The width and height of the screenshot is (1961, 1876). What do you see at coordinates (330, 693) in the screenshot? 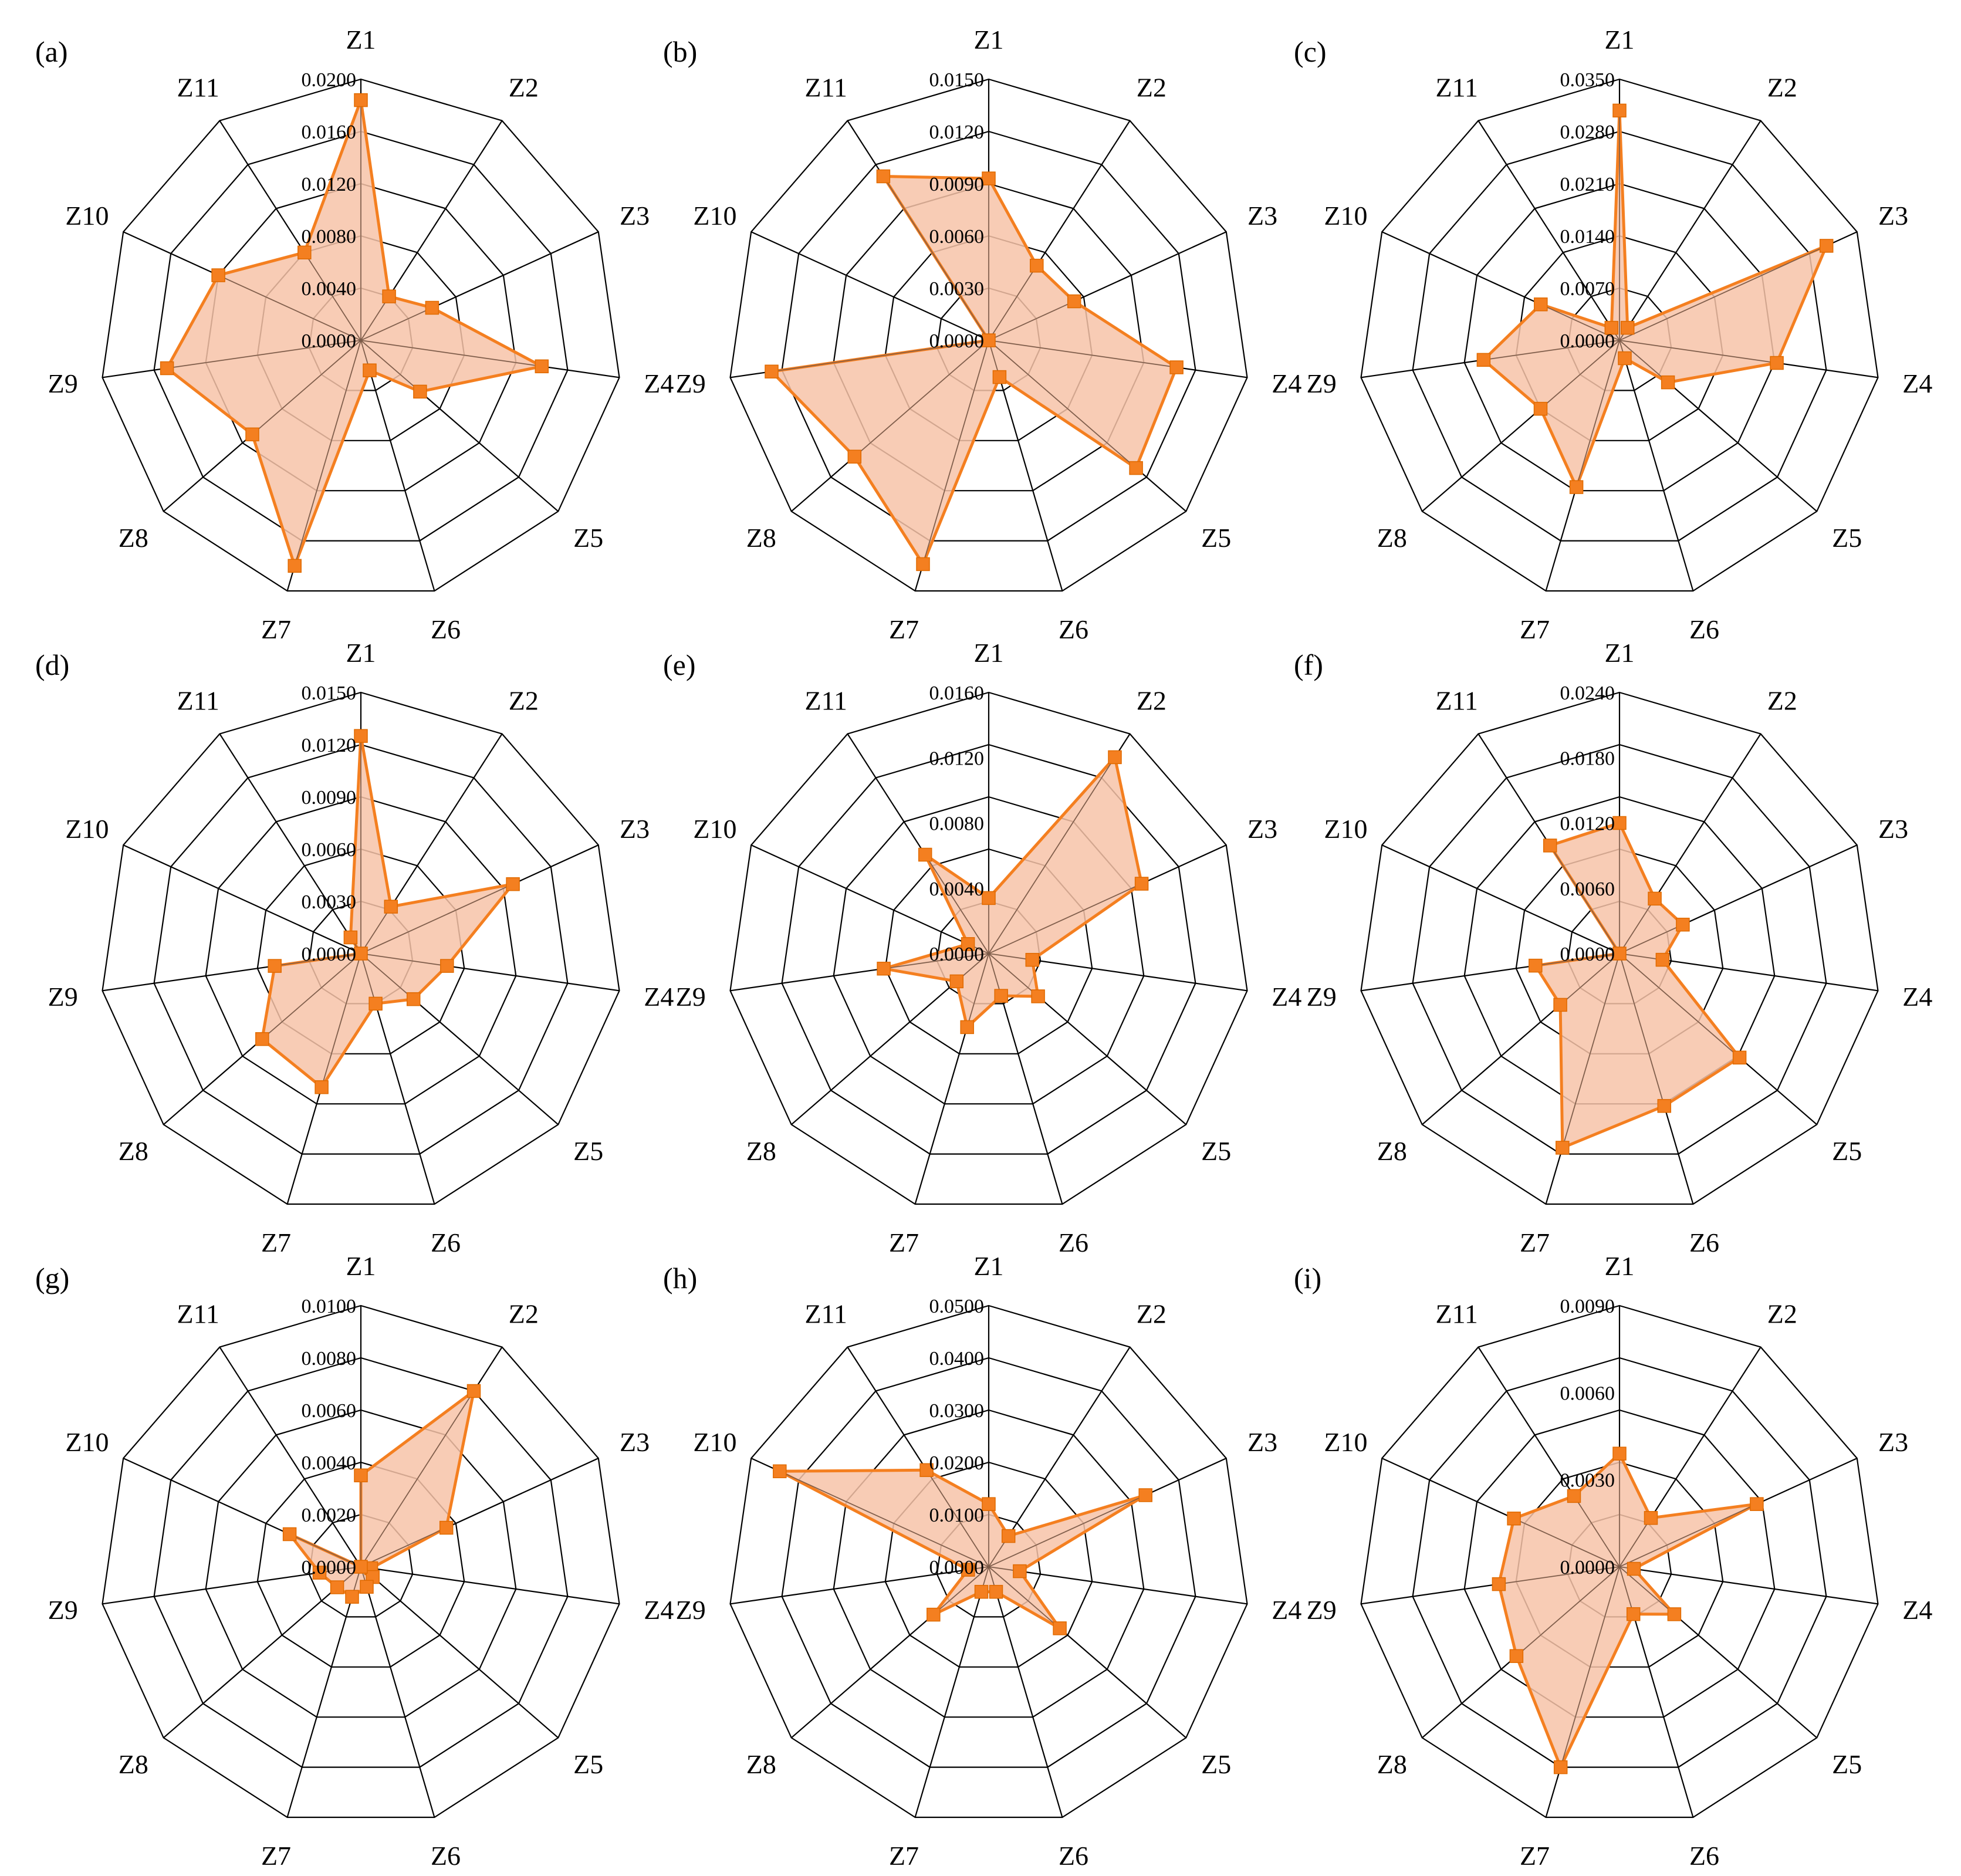
I see `tick-label: 0.0150` at bounding box center [330, 693].